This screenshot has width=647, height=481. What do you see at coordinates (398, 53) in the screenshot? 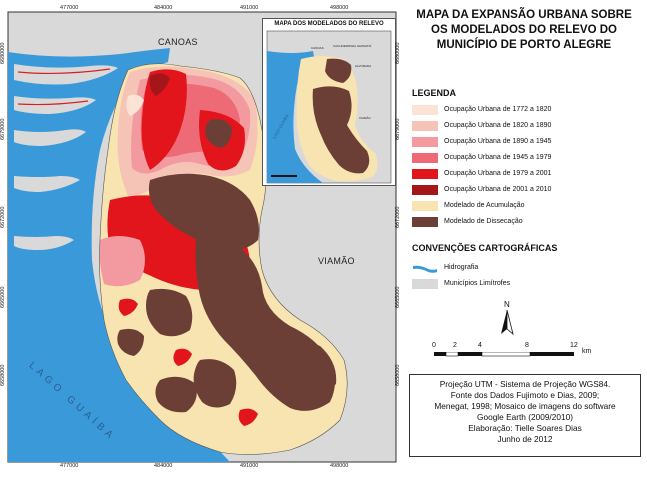
I see `y-tick-right: 6680000` at bounding box center [398, 53].